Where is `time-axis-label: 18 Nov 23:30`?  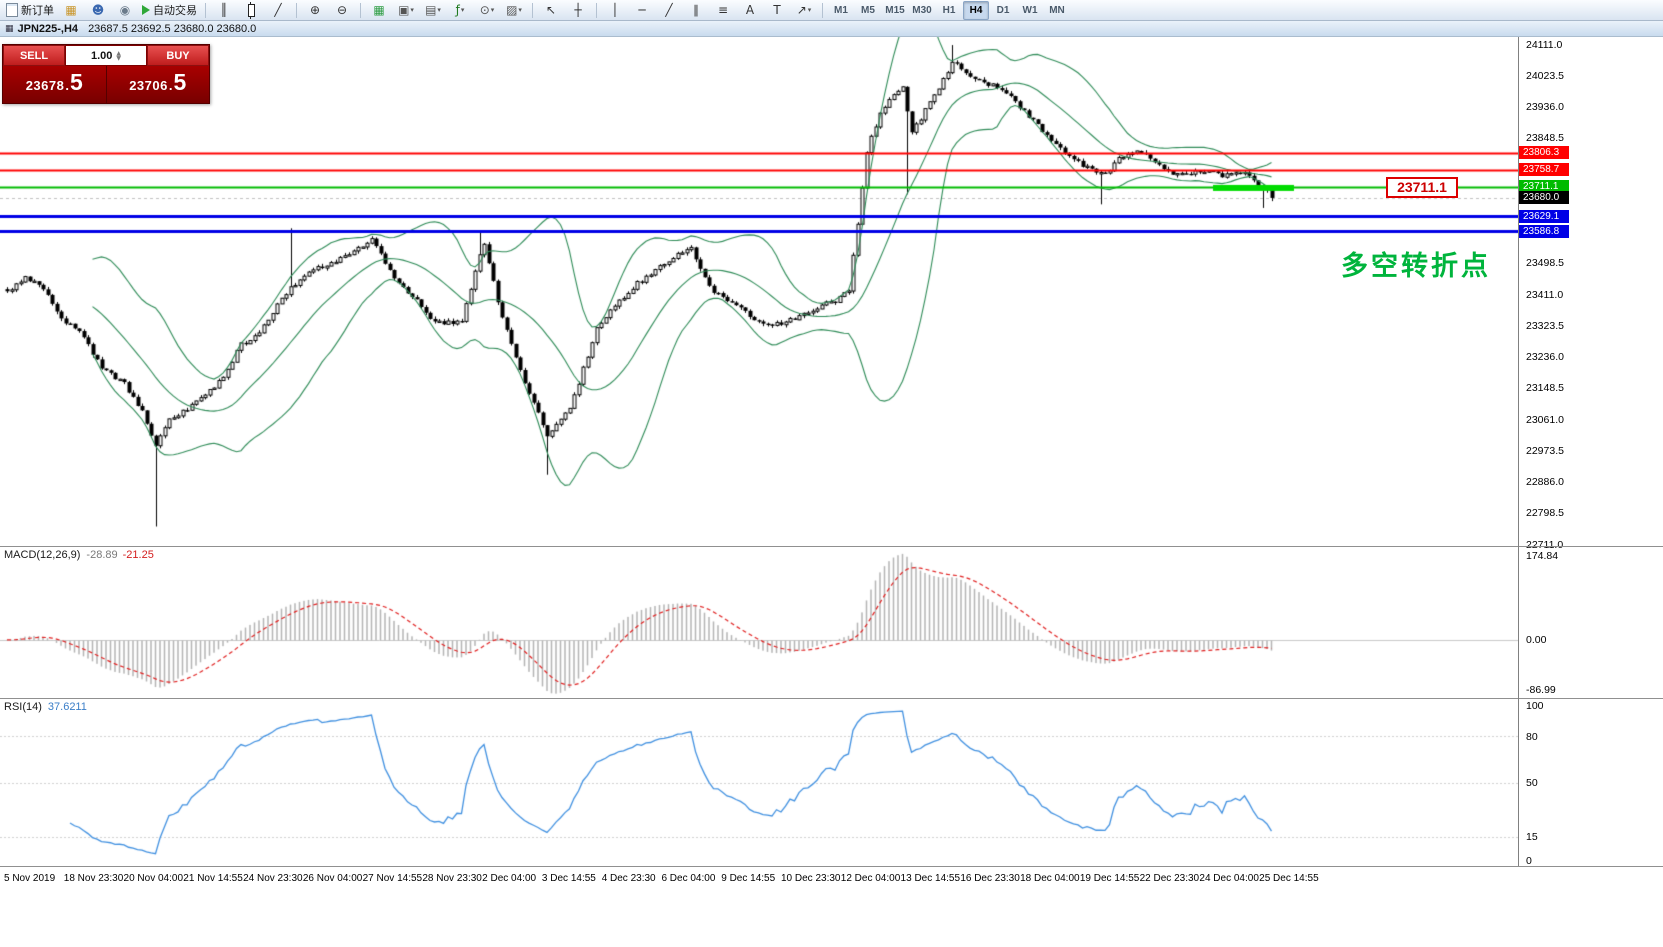 time-axis-label: 18 Nov 23:30 is located at coordinates (93, 878).